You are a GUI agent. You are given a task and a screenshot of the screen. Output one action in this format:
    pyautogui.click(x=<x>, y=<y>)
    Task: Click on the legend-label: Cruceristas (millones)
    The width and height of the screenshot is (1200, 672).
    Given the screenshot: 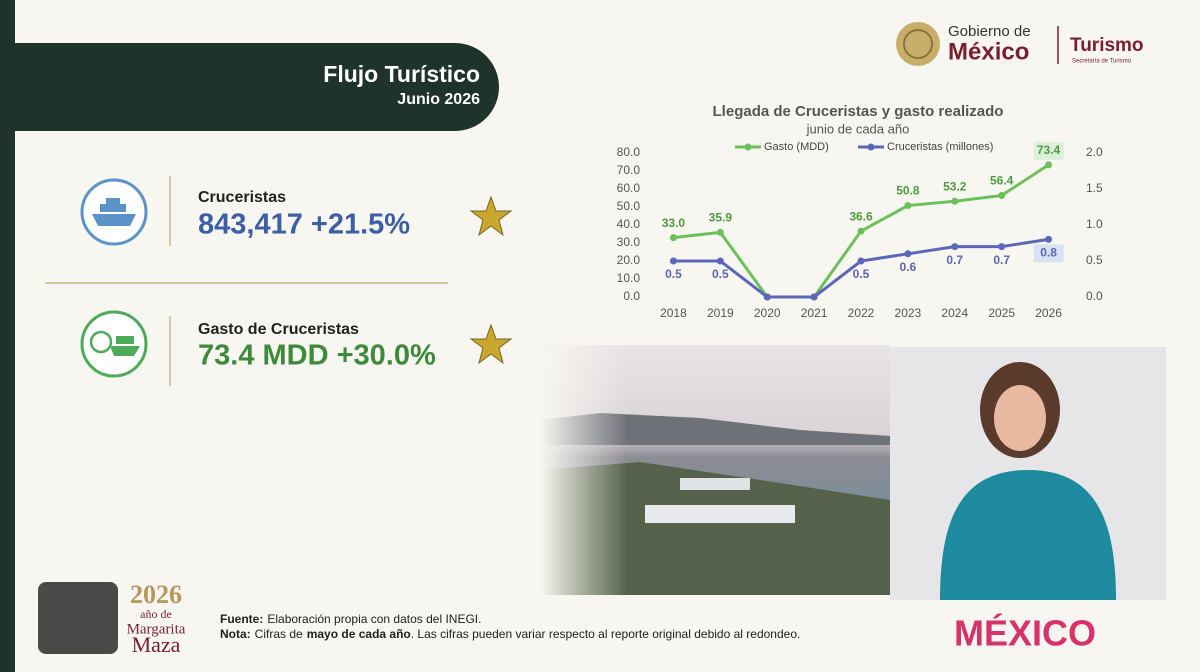 What is the action you would take?
    pyautogui.click(x=940, y=147)
    